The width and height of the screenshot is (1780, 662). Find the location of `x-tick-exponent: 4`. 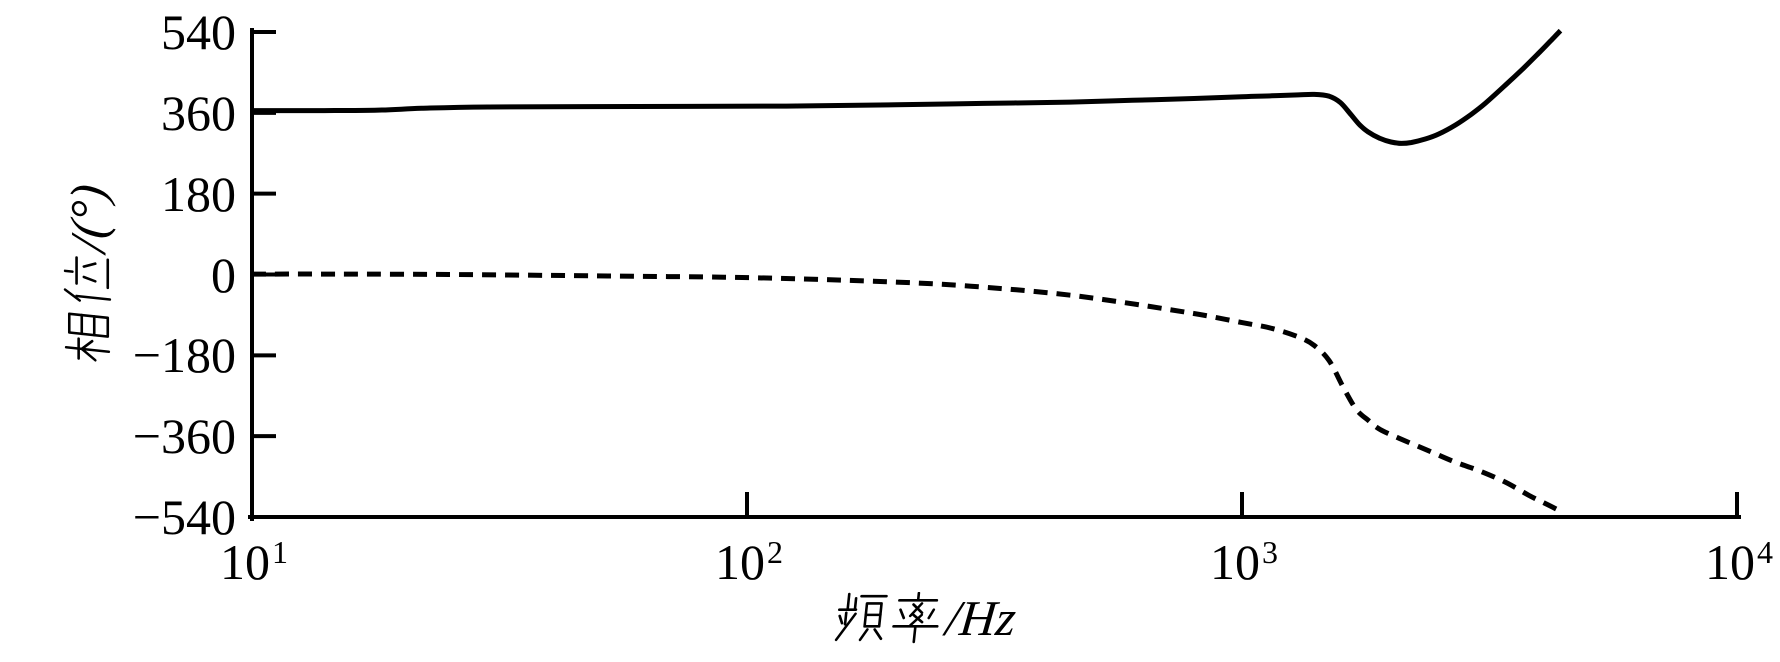

x-tick-exponent: 4 is located at coordinates (1765, 552).